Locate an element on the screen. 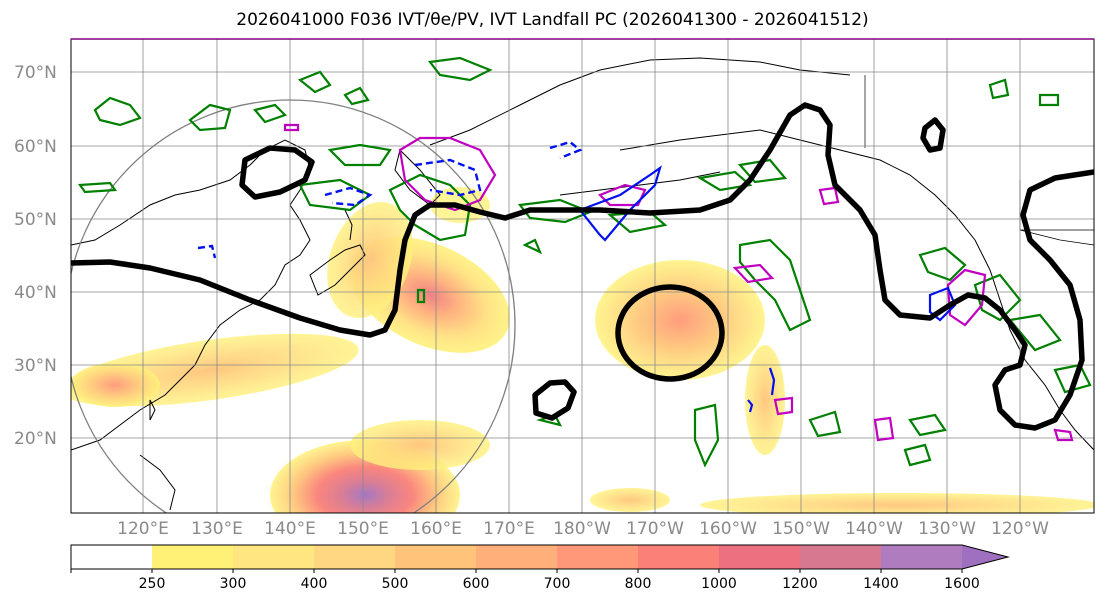  lat-label-20n: 20°N is located at coordinates (35, 439).